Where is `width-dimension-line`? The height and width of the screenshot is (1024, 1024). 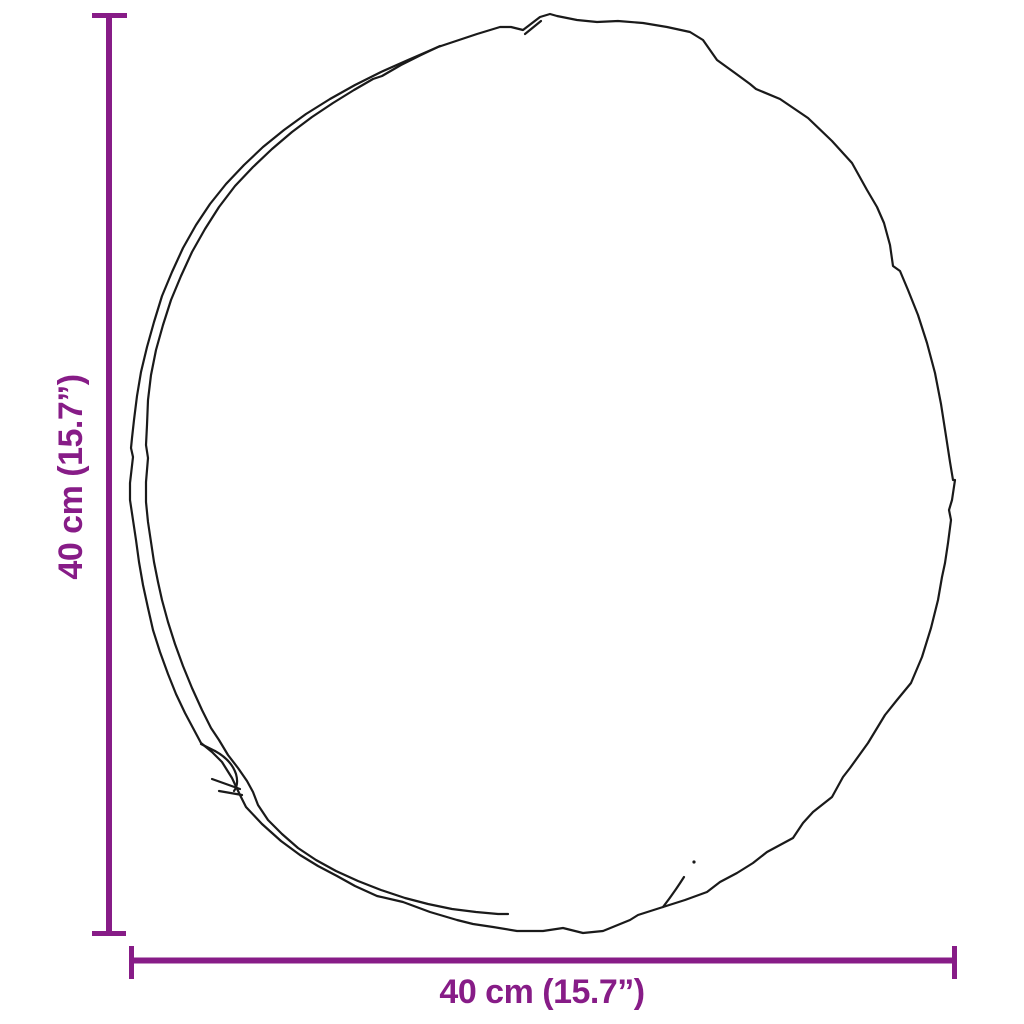
width-dimension-line is located at coordinates (543, 962).